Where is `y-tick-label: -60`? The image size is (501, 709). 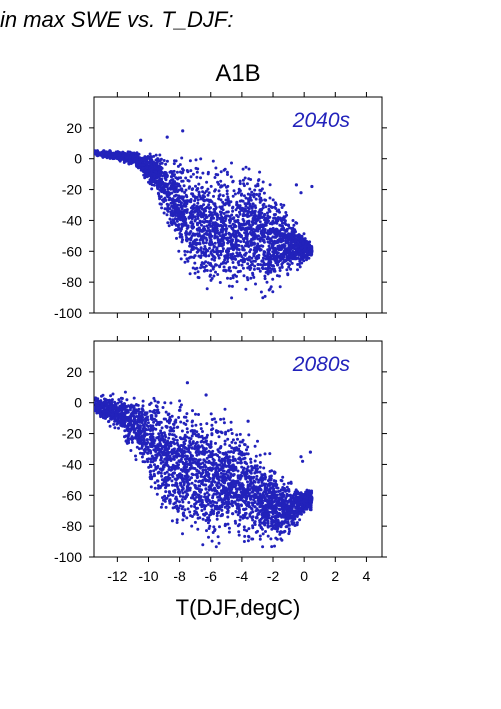
y-tick-label: -60 is located at coordinates (72, 495).